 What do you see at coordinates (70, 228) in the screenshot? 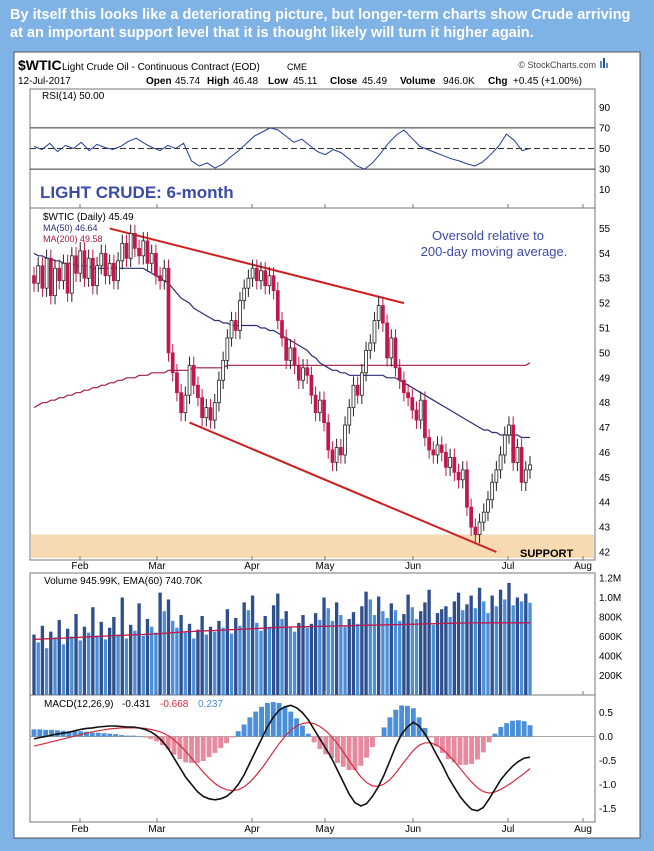
I see `price-legend-ma50: MA(50) 46.64` at bounding box center [70, 228].